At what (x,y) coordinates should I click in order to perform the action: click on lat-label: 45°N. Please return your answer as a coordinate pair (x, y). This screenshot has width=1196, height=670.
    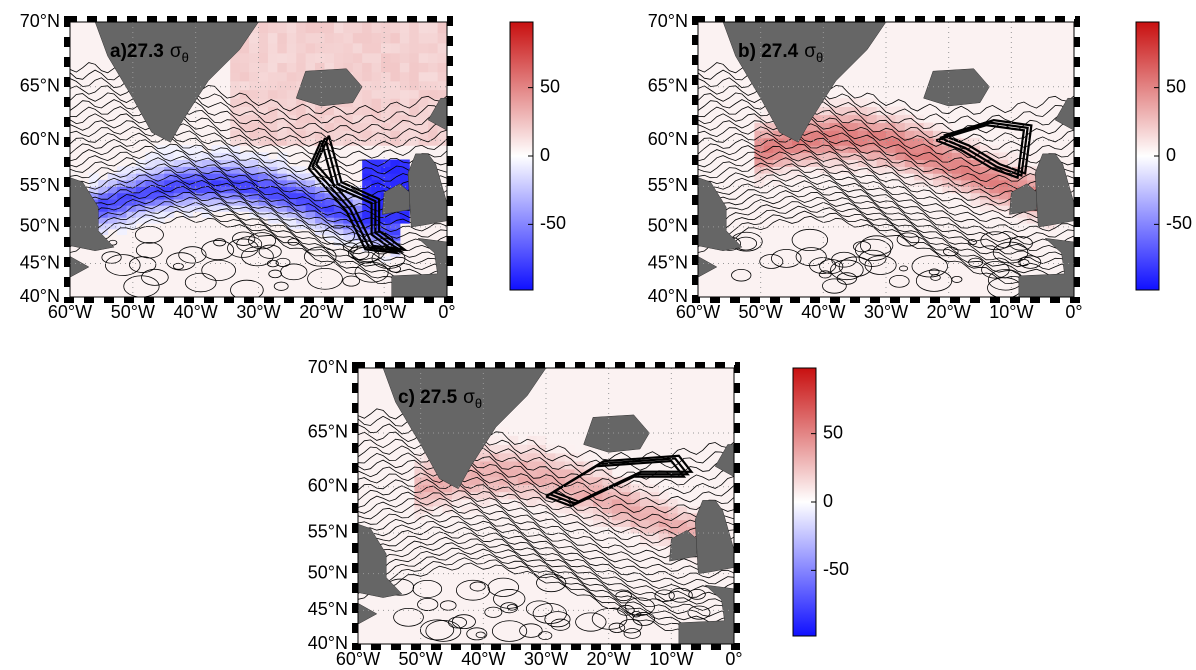
    Looking at the image, I should click on (328, 609).